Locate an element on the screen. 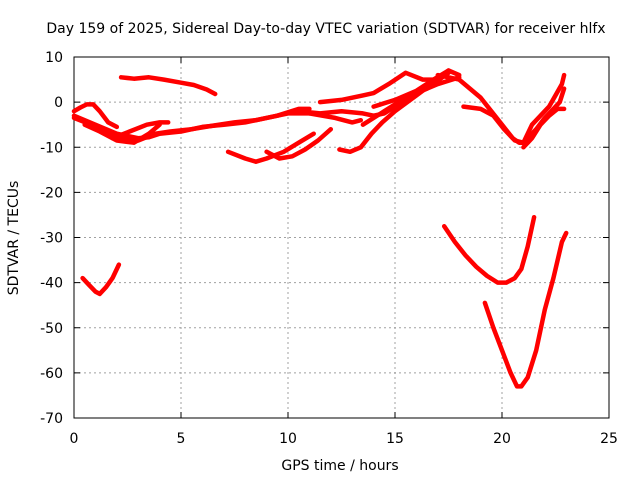 Image resolution: width=640 pixels, height=480 pixels. x-tick-label: 25 is located at coordinates (609, 439).